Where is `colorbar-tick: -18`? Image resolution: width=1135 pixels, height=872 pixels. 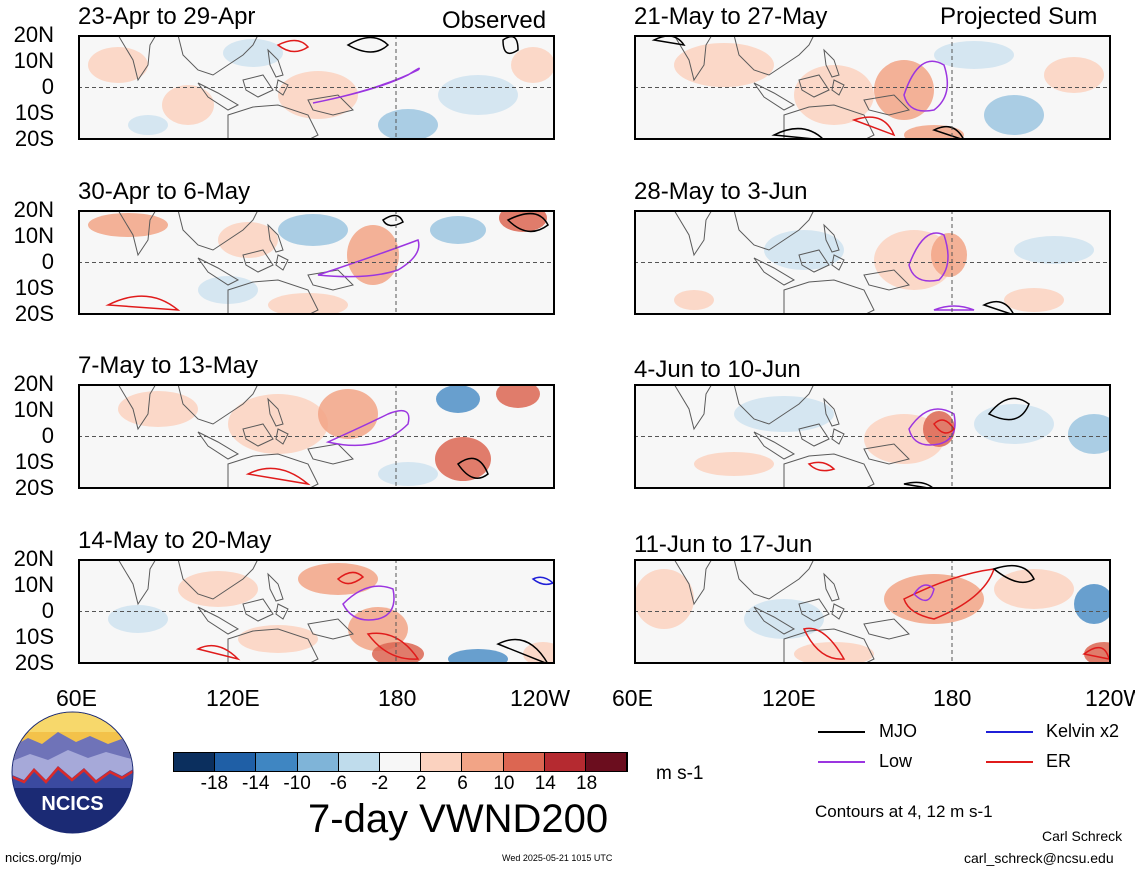
colorbar-tick: -18 is located at coordinates (214, 783).